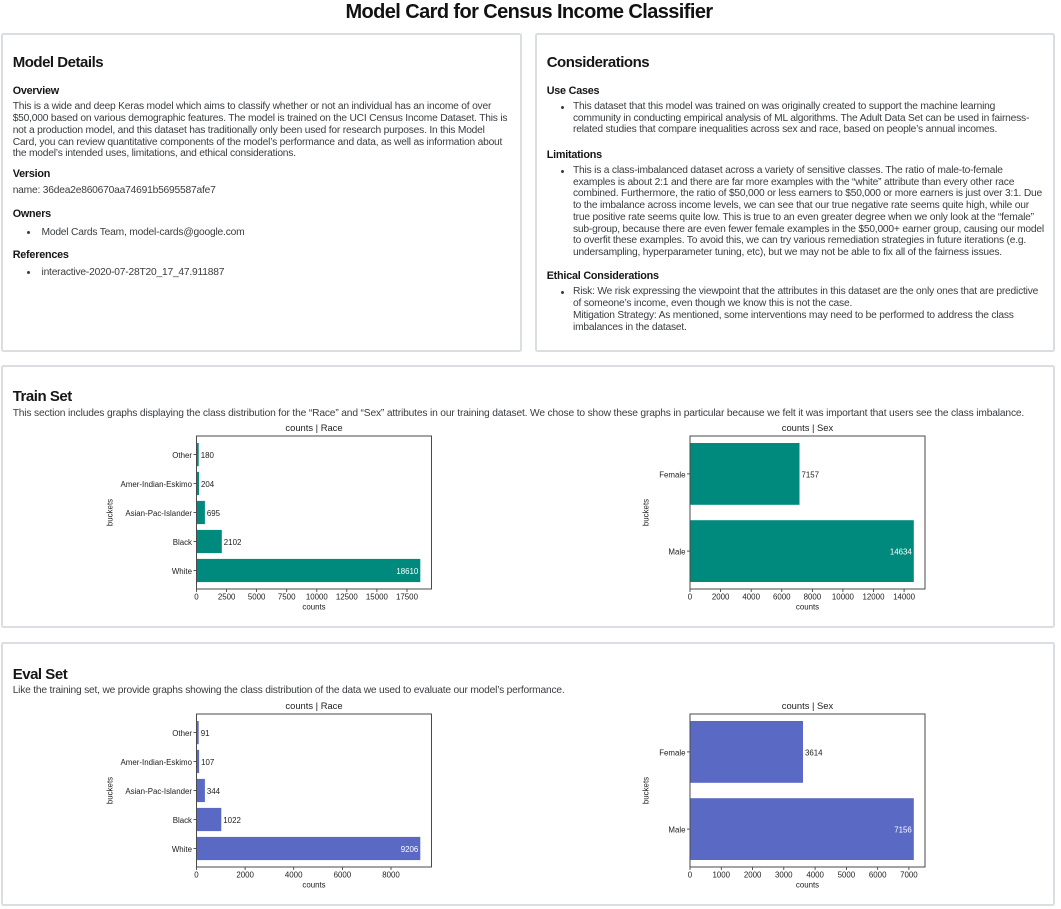 This screenshot has height=909, width=1061. What do you see at coordinates (287, 596) in the screenshot?
I see `svg-text: 7500` at bounding box center [287, 596].